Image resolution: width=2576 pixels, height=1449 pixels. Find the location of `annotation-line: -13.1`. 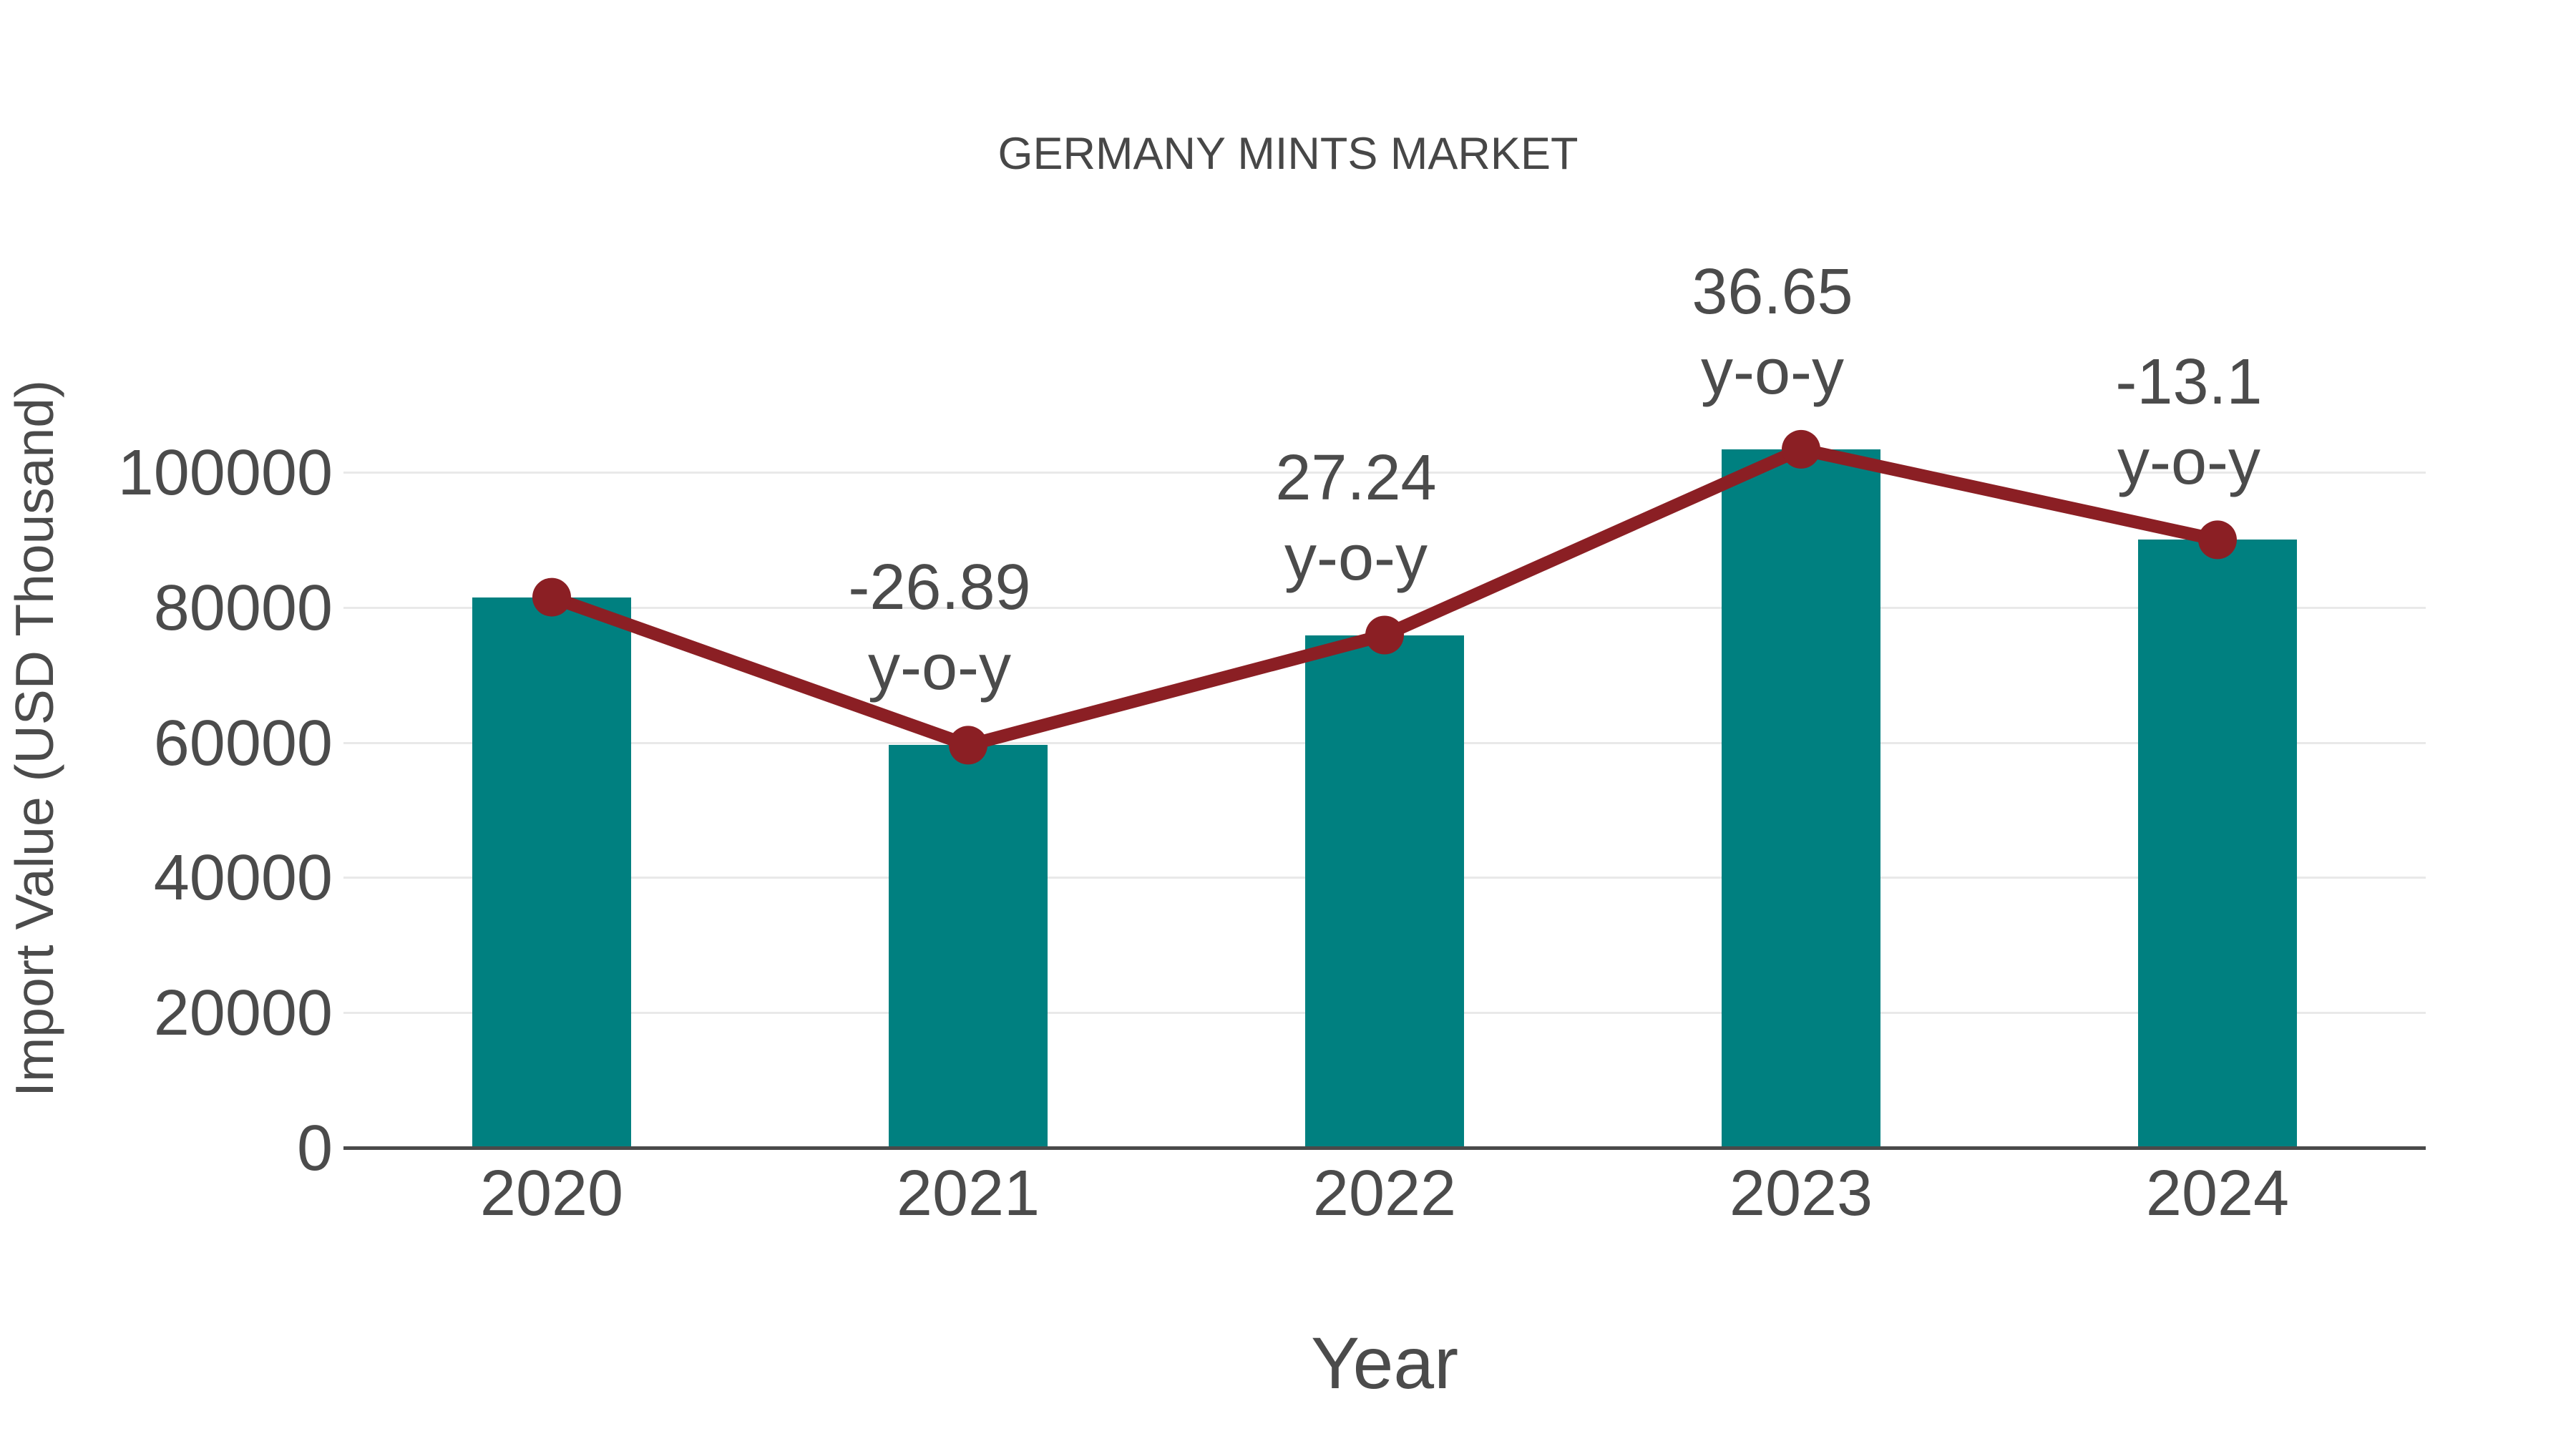

annotation-line: -13.1 is located at coordinates (2189, 382).